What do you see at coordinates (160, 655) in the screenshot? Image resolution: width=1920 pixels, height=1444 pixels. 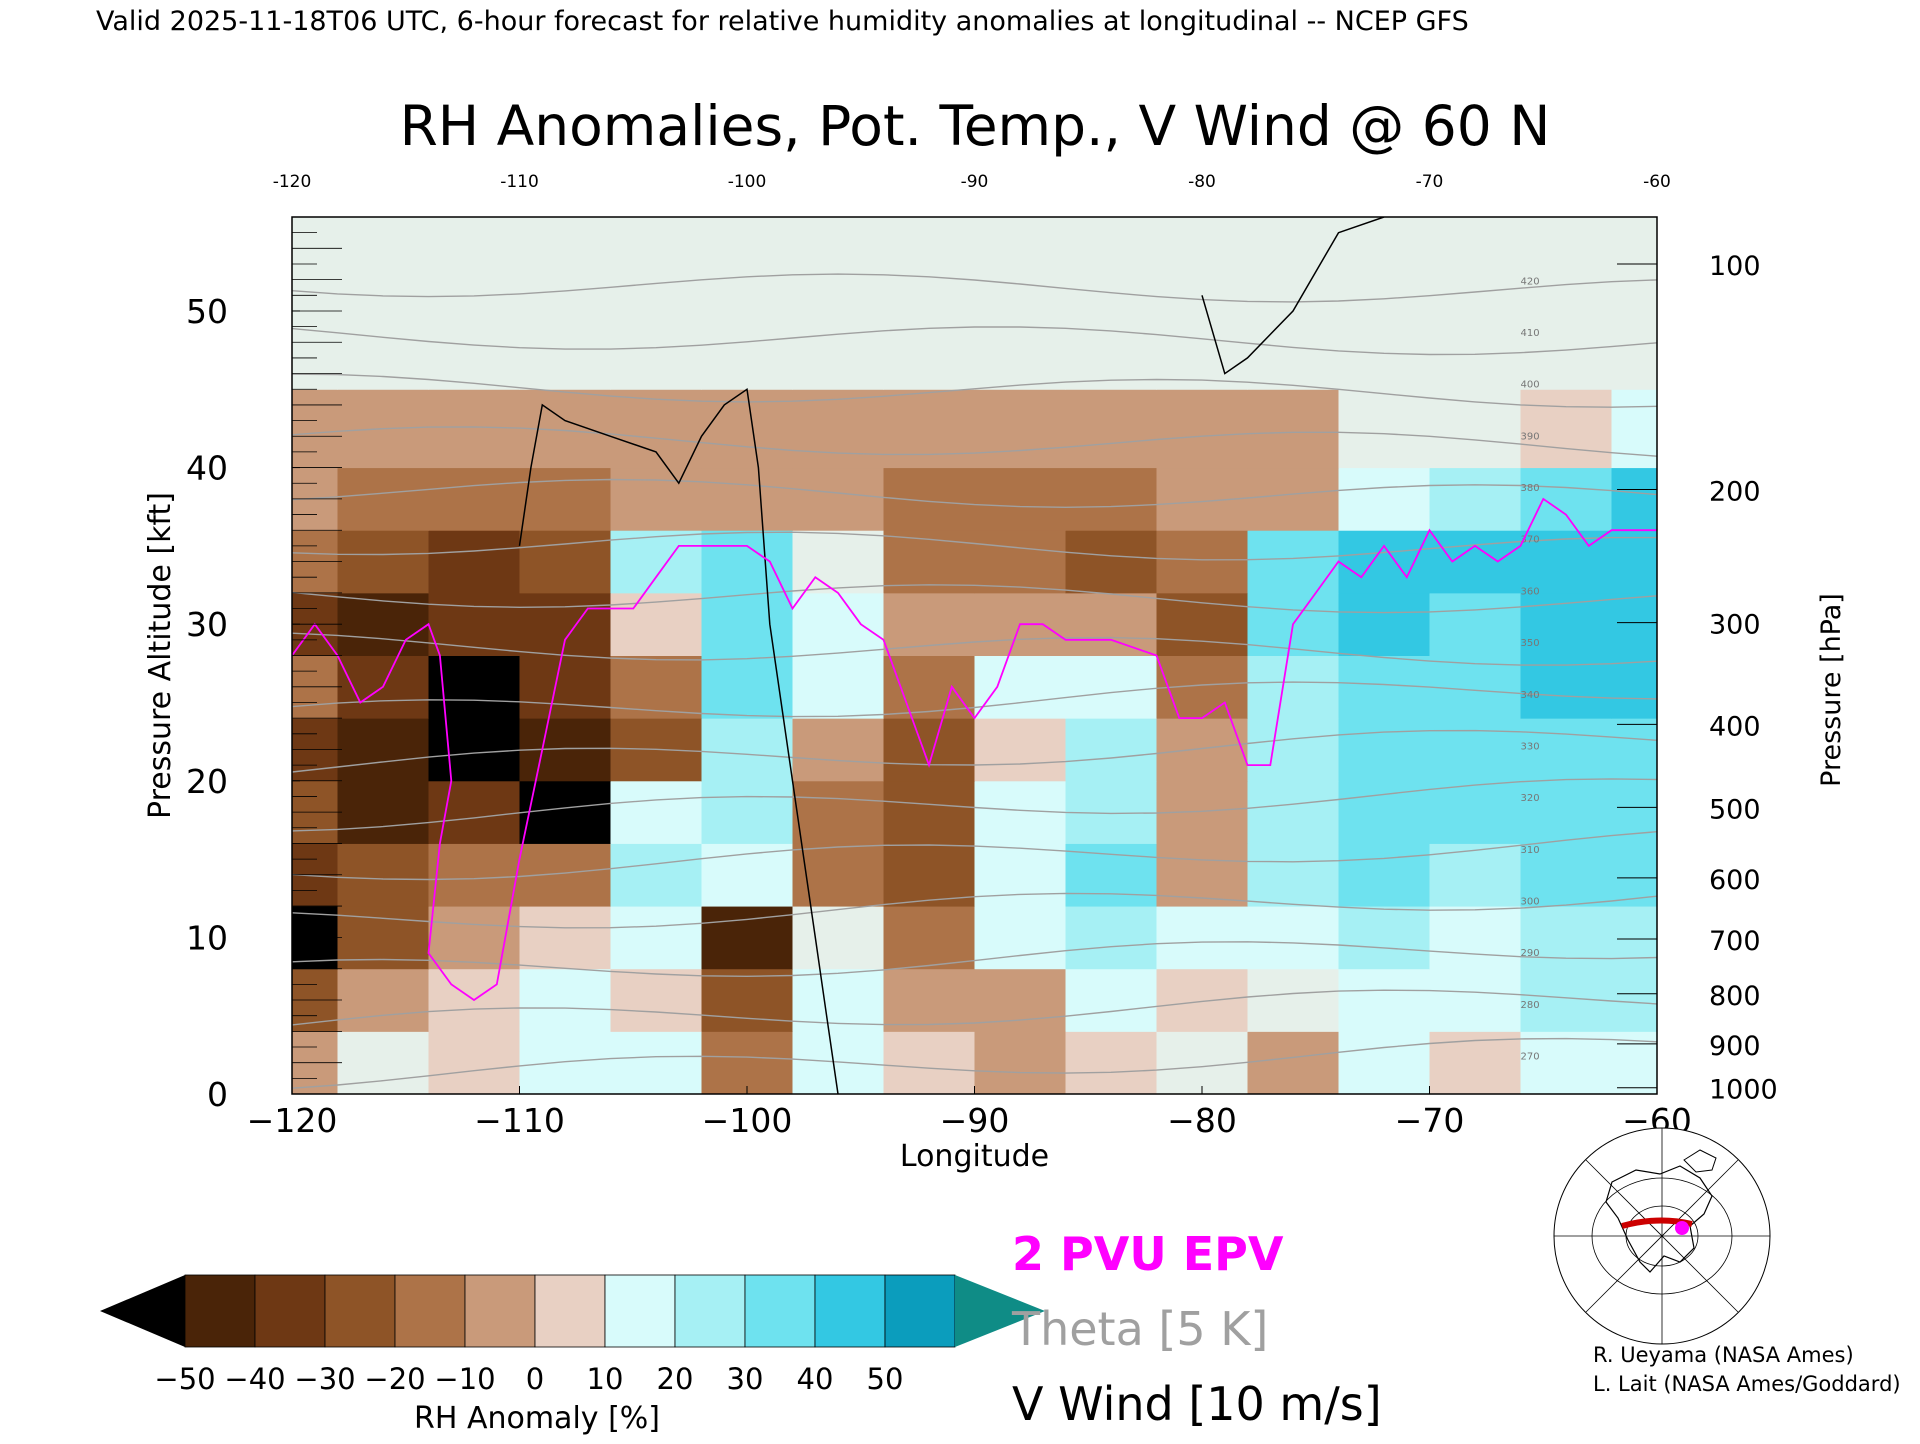 I see `y-axis-label-left: Pressure Altitude [kft]` at bounding box center [160, 655].